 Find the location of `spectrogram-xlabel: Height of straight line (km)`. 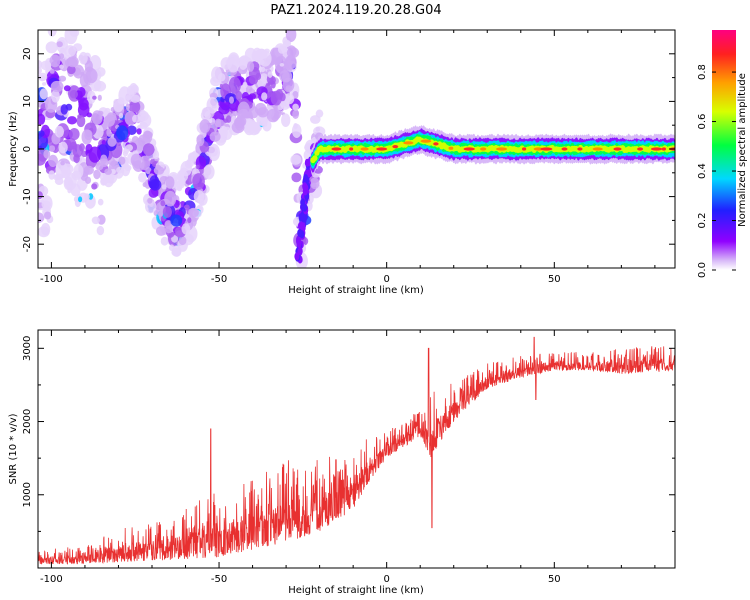

spectrogram-xlabel: Height of straight line (km) is located at coordinates (356, 290).